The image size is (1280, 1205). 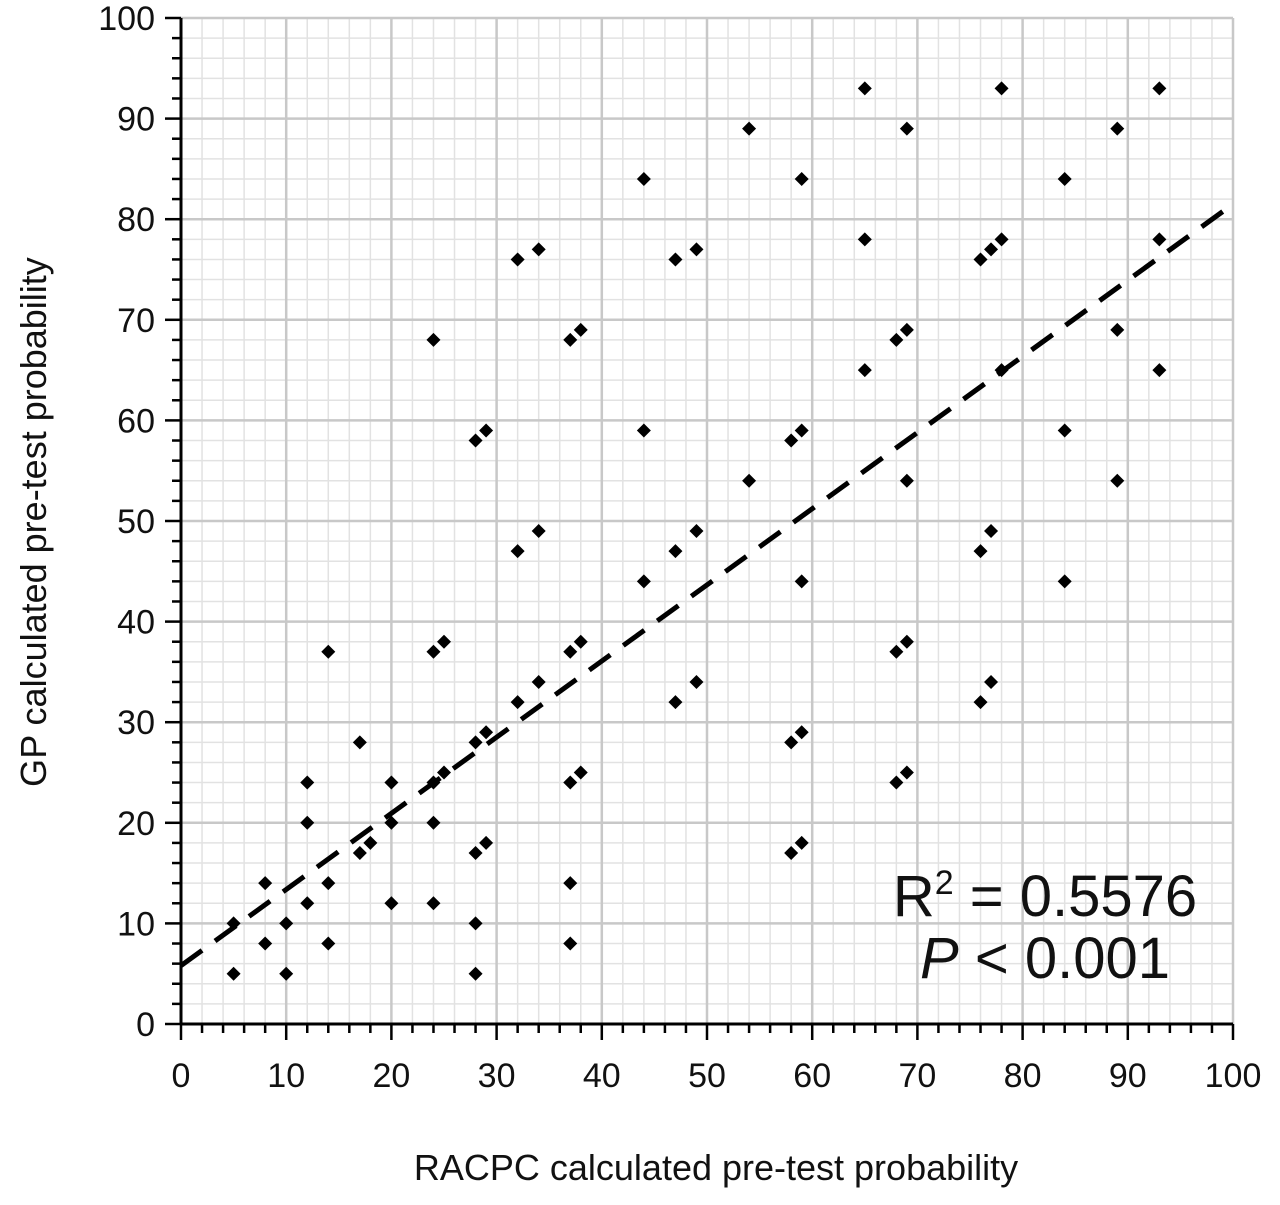 What do you see at coordinates (1075, 896) in the screenshot?
I see `r2-value: = 0.5576` at bounding box center [1075, 896].